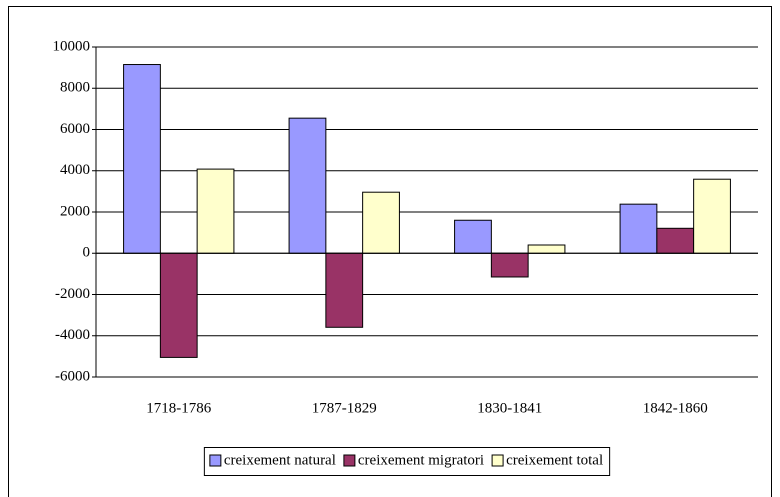 The height and width of the screenshot is (497, 780). Describe the element at coordinates (675, 408) in the screenshot. I see `x-tick-label: 1842-1860` at that location.